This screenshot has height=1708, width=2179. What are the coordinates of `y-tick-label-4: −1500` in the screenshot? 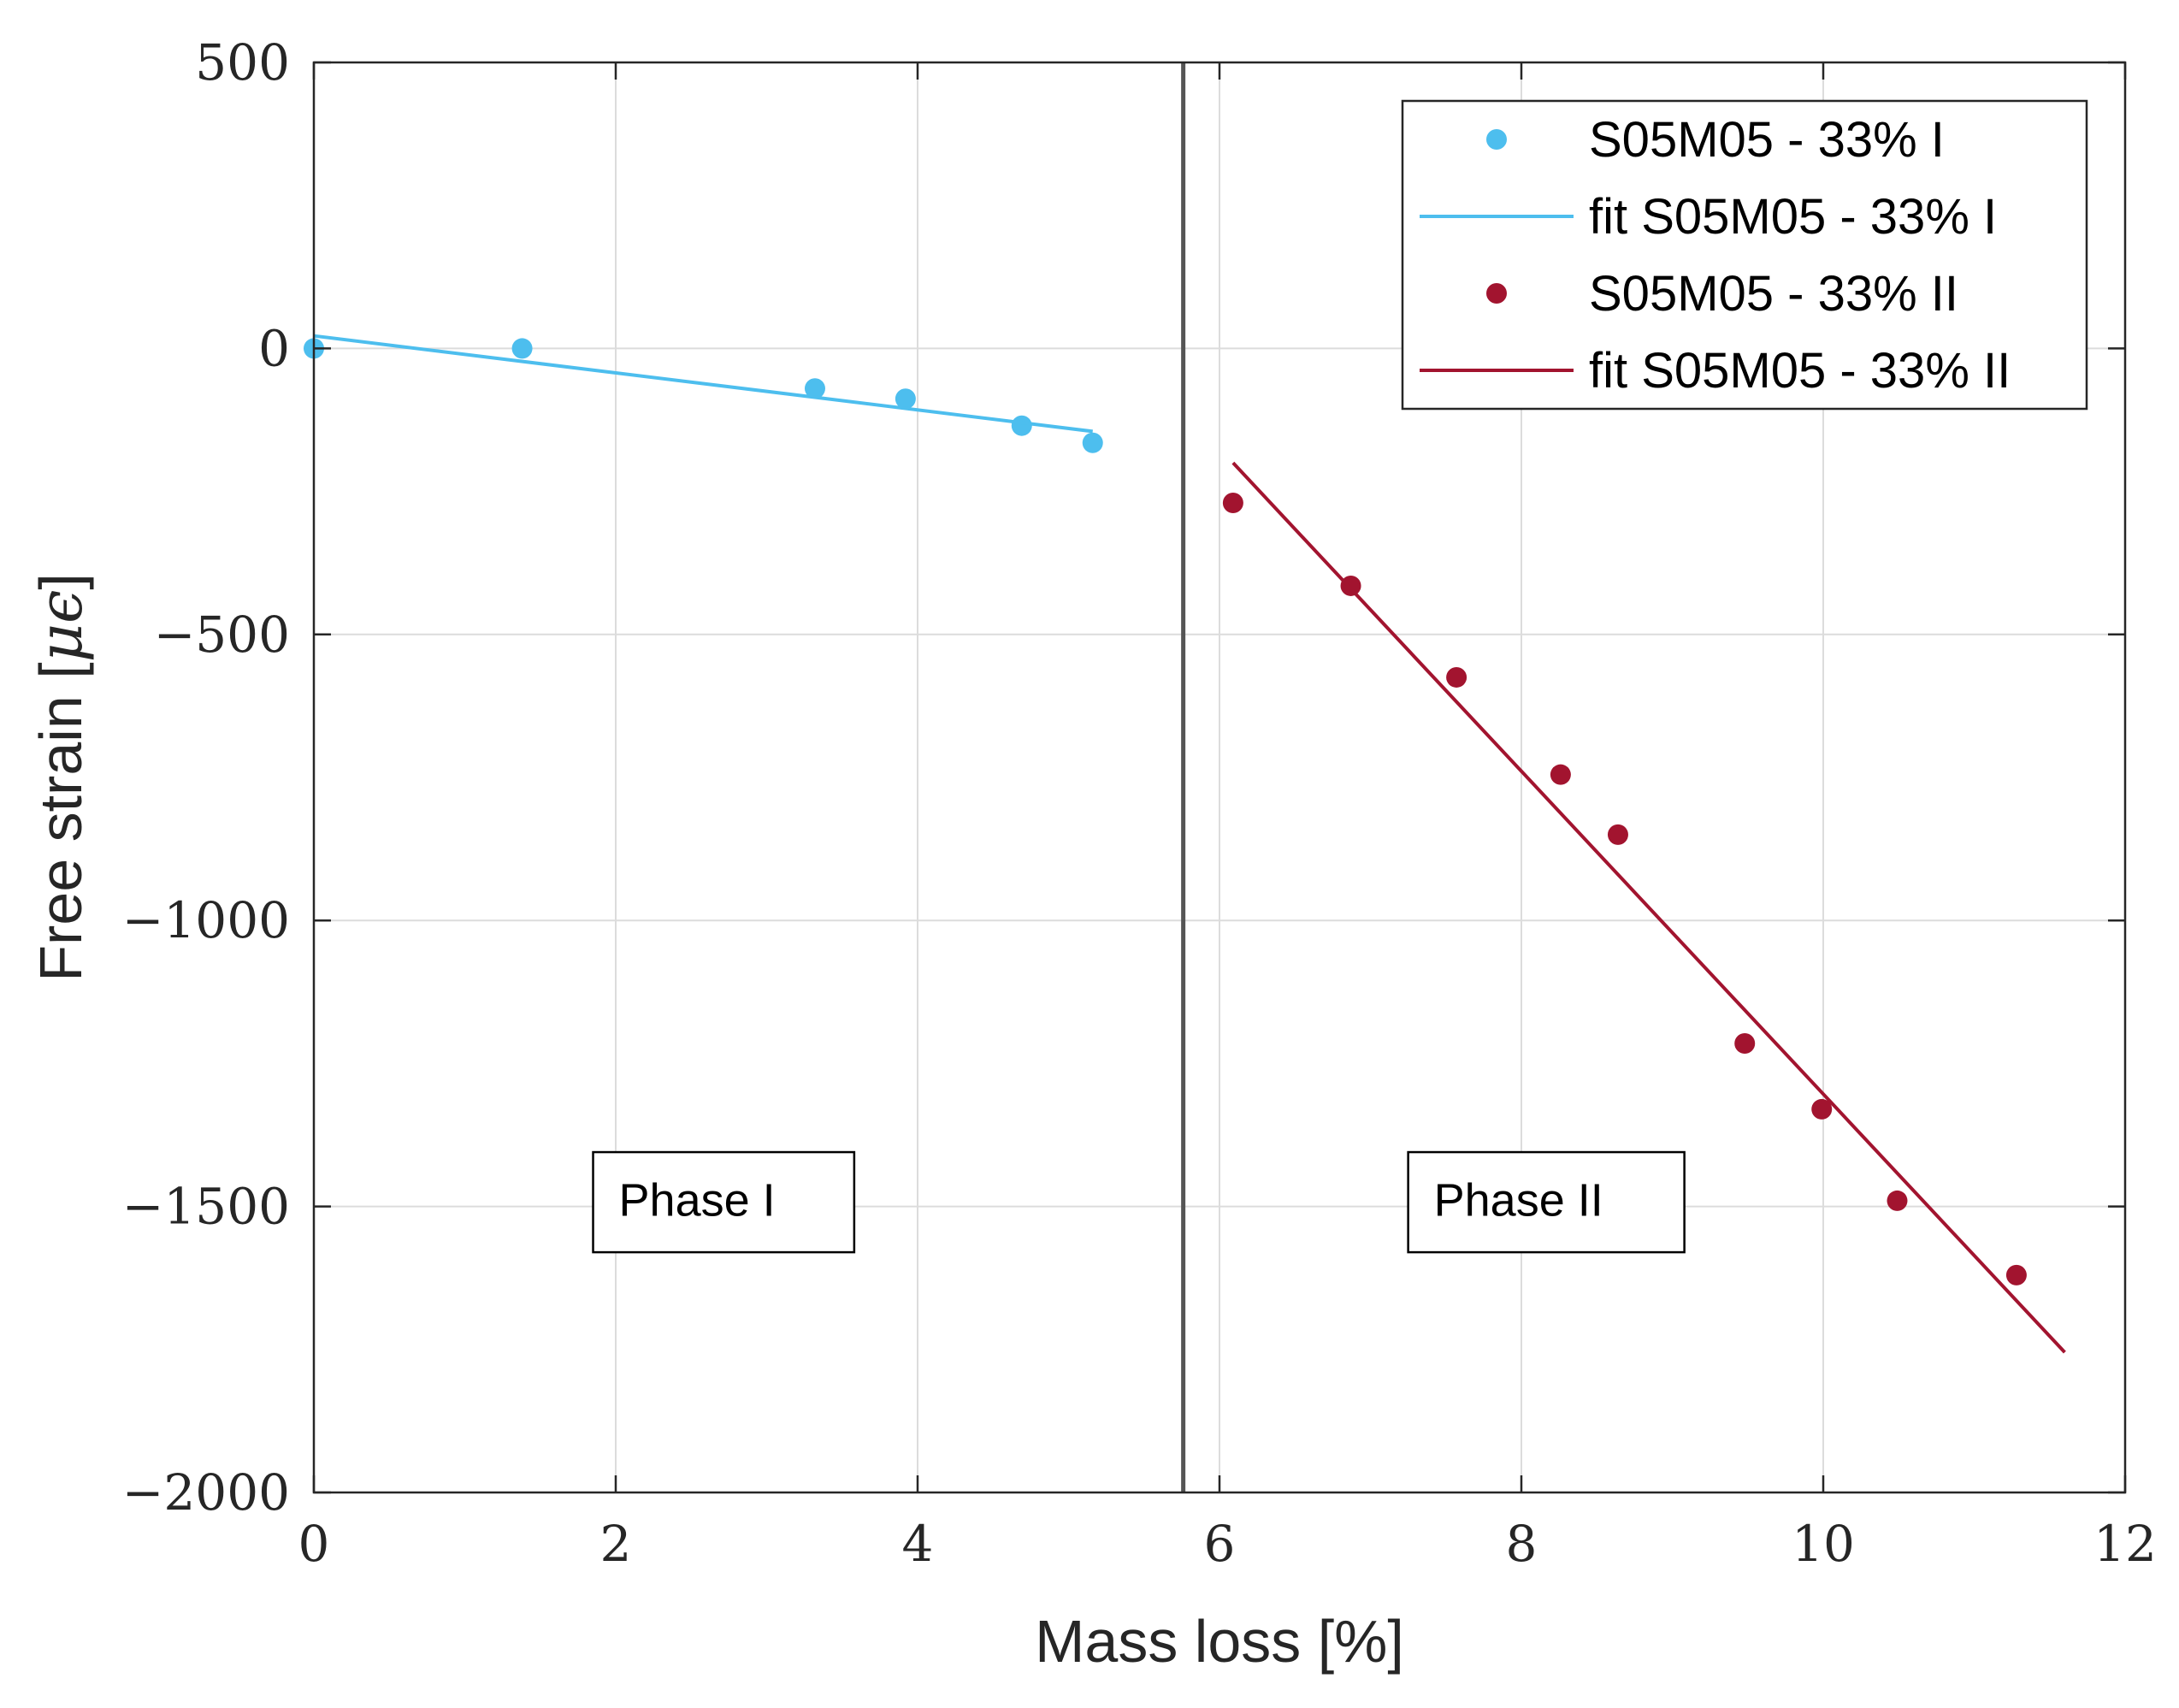 It's located at (206, 1207).